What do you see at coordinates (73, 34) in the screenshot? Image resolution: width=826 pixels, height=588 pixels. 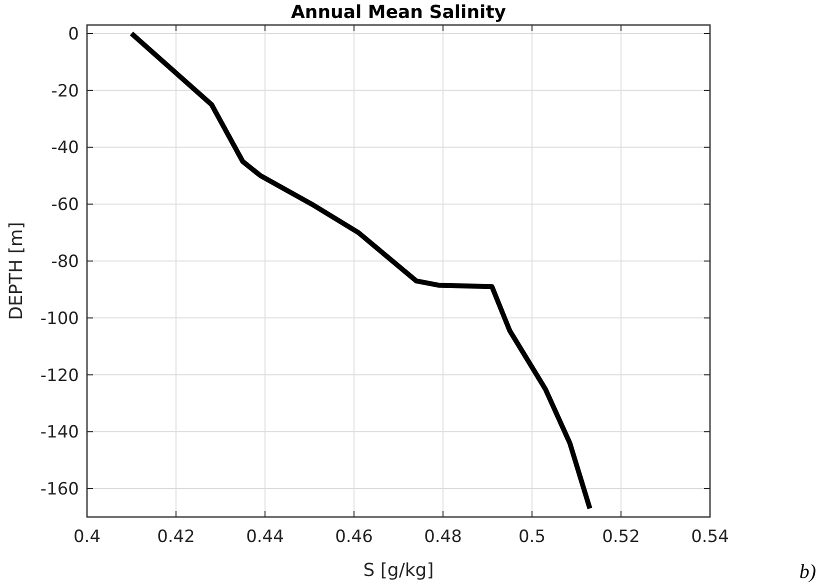 I see `y-tick-label: 0` at bounding box center [73, 34].